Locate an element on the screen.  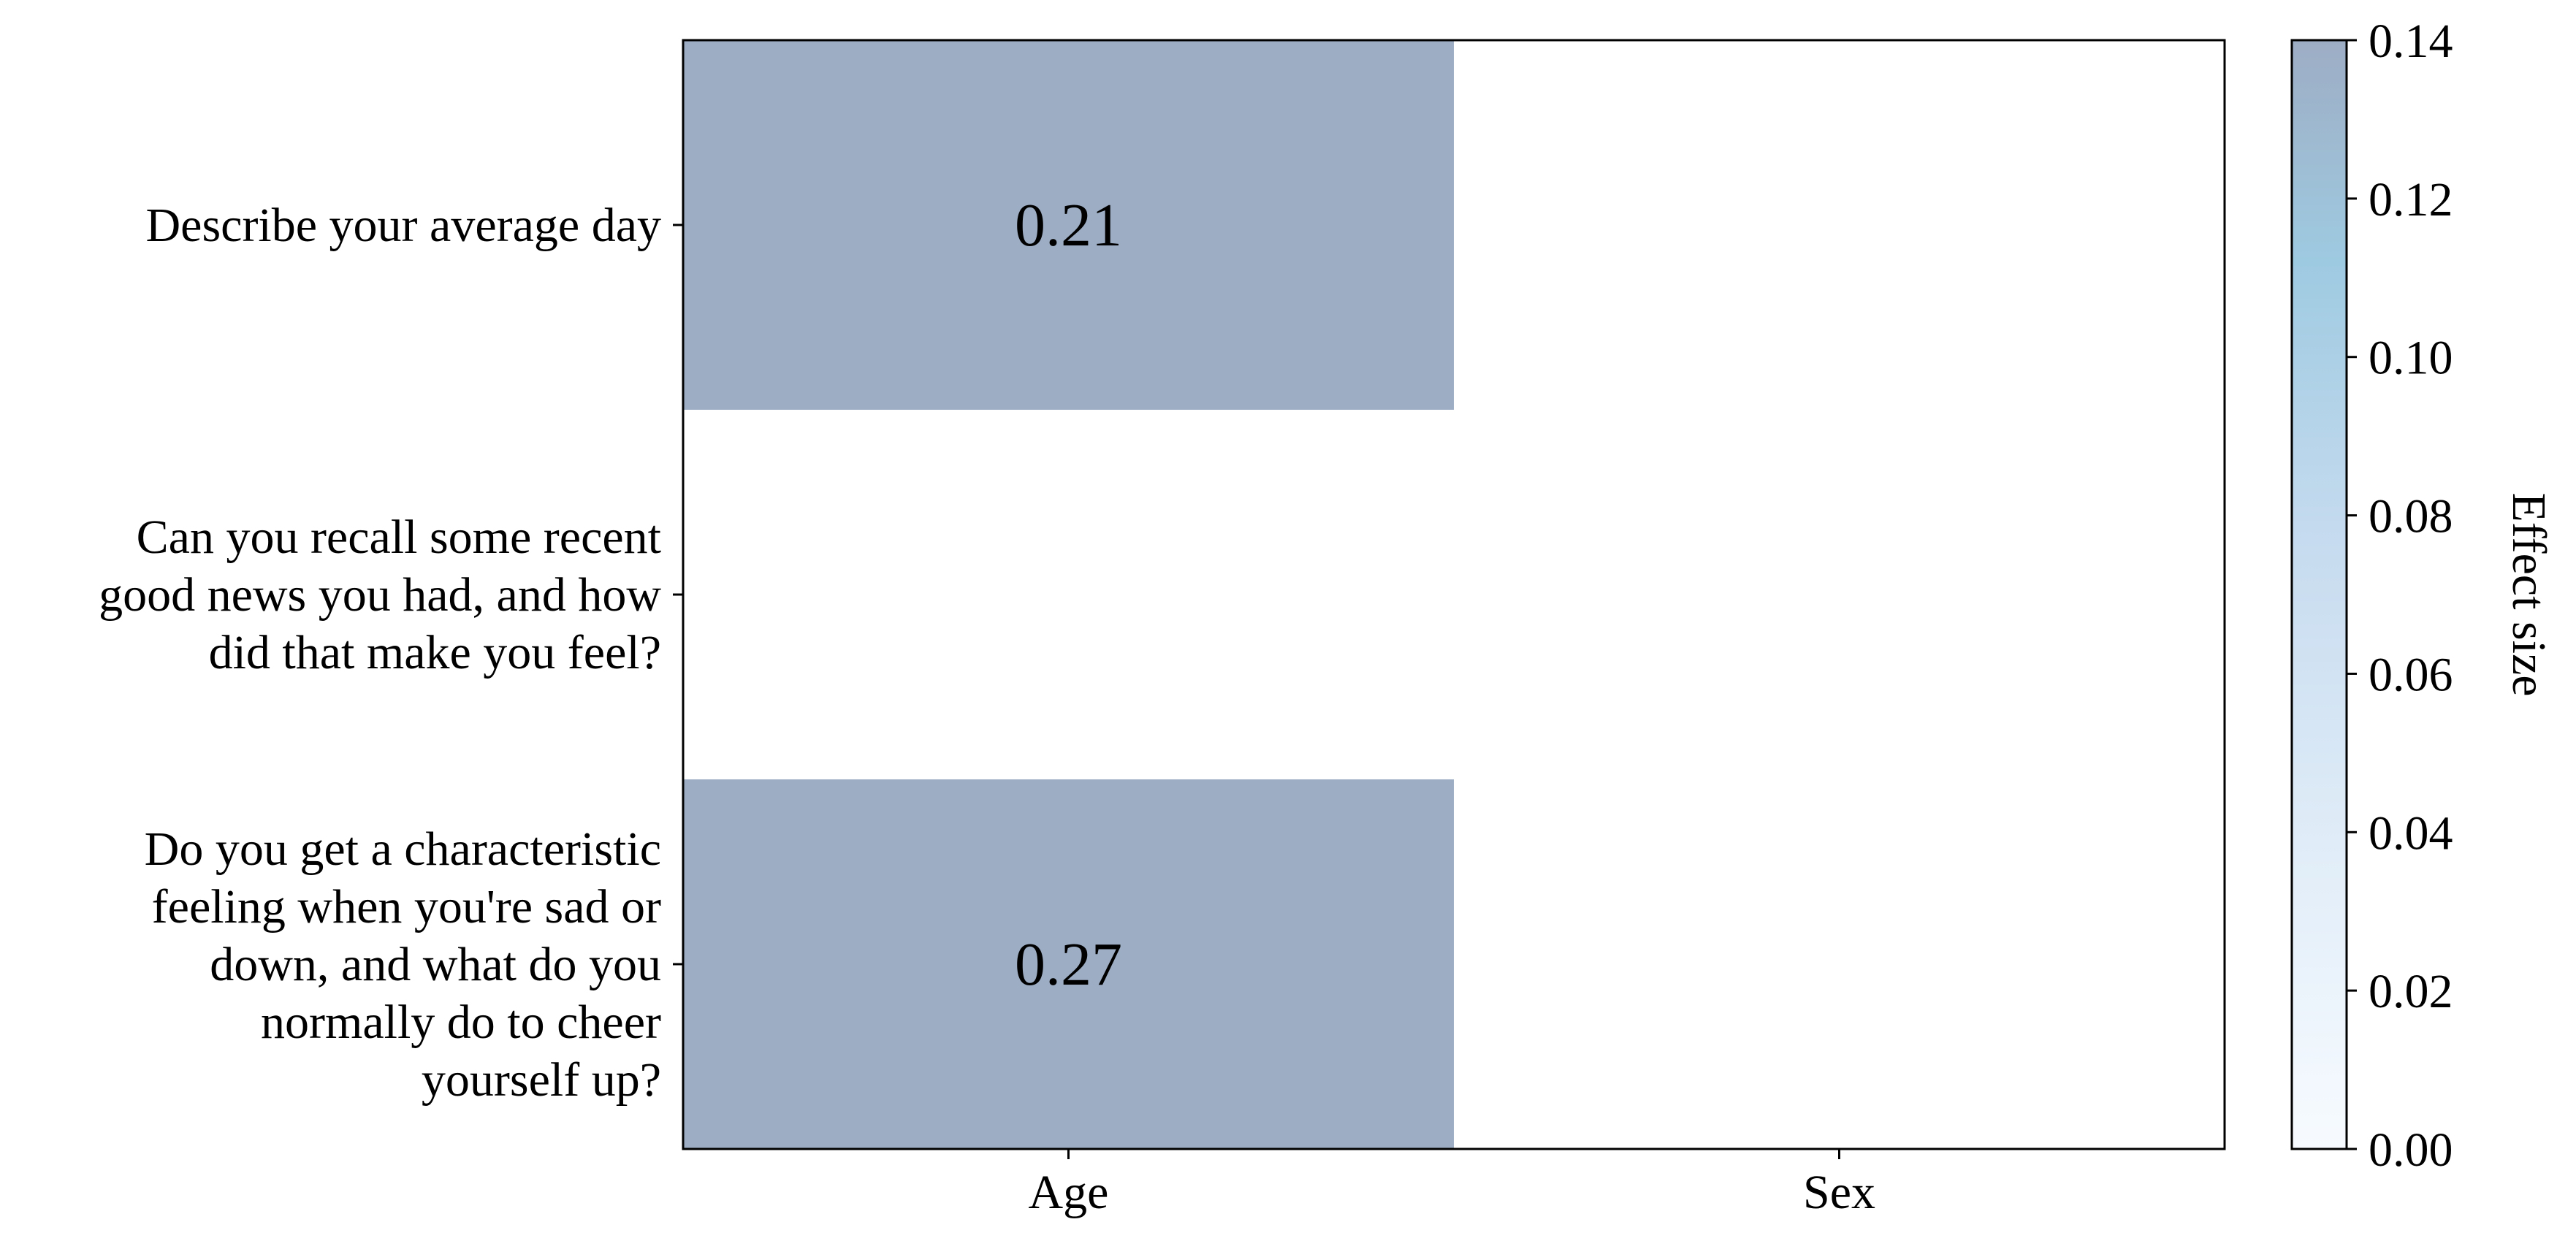
x-tick-label: Age is located at coordinates (1069, 1192).